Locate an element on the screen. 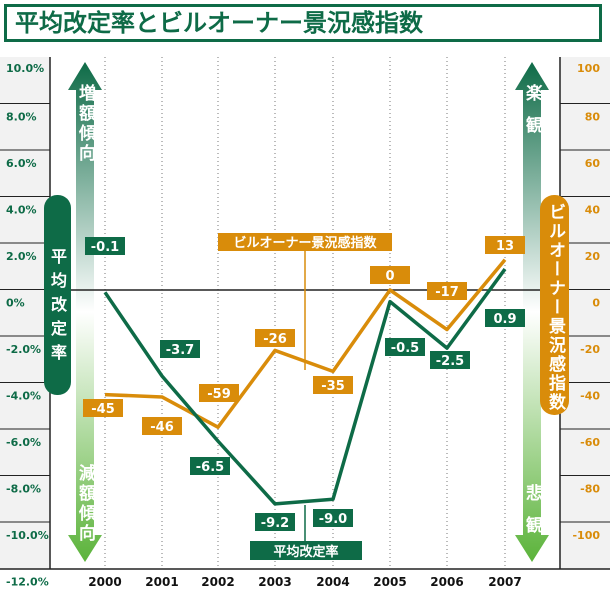 The height and width of the screenshot is (595, 610). right-tick-label: 20 is located at coordinates (593, 256).